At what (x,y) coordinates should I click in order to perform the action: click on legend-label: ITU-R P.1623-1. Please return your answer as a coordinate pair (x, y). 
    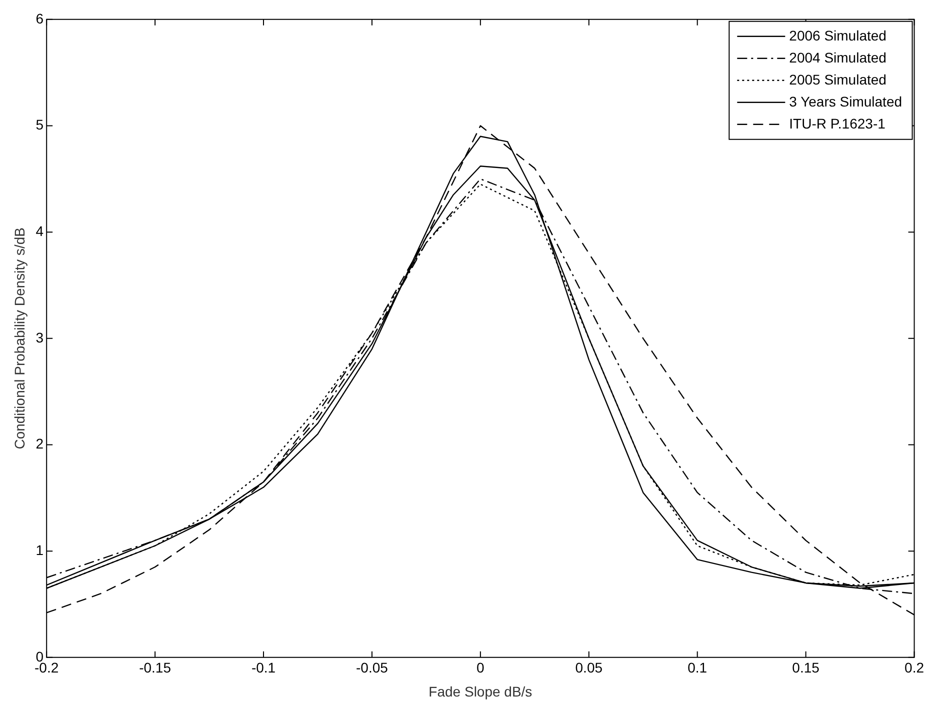
    Looking at the image, I should click on (837, 123).